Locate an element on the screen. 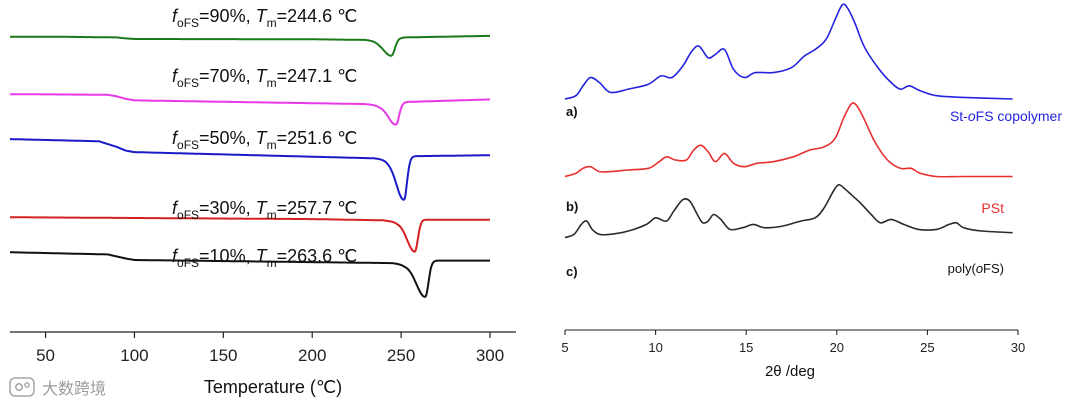 The height and width of the screenshot is (408, 1073). dsc-x-tick-label: 300 is located at coordinates (490, 355).